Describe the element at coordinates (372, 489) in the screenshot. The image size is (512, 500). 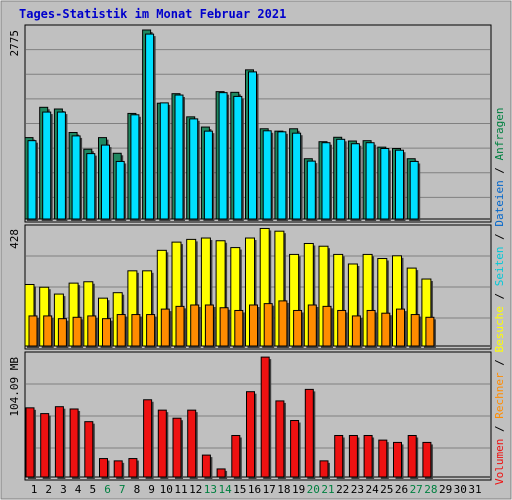
I see `x-tick-label-day-24: 24` at that location.